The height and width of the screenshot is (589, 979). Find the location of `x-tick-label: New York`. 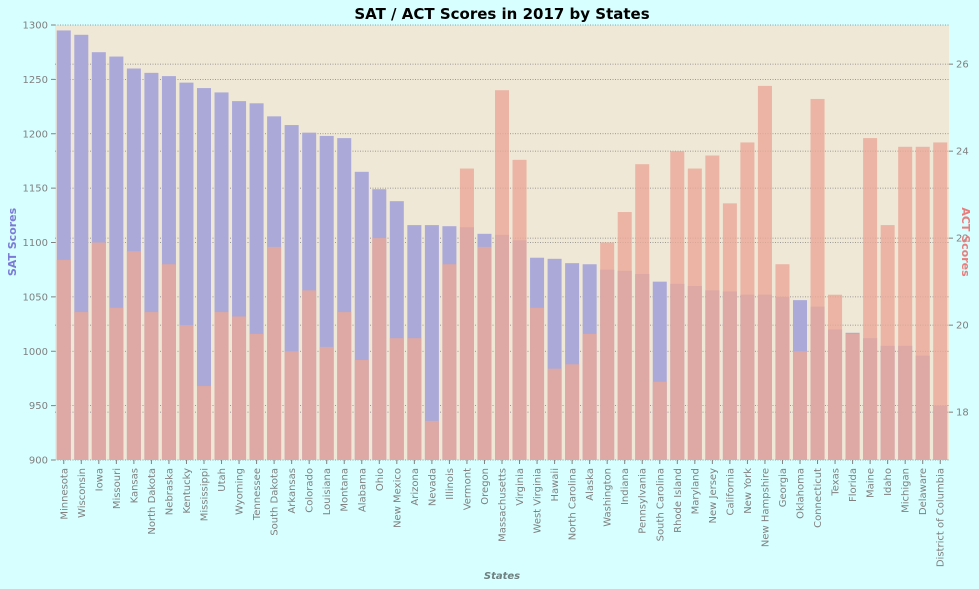

x-tick-label: New York is located at coordinates (748, 491).